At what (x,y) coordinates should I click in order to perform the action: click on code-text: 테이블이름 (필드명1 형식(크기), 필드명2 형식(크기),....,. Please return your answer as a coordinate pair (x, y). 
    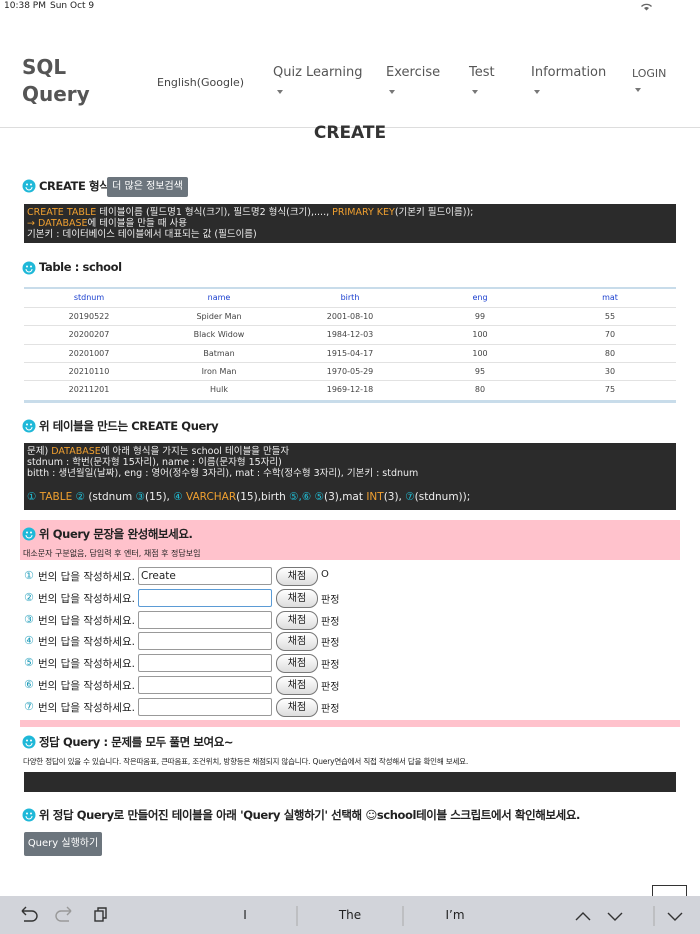
    Looking at the image, I should click on (214, 212).